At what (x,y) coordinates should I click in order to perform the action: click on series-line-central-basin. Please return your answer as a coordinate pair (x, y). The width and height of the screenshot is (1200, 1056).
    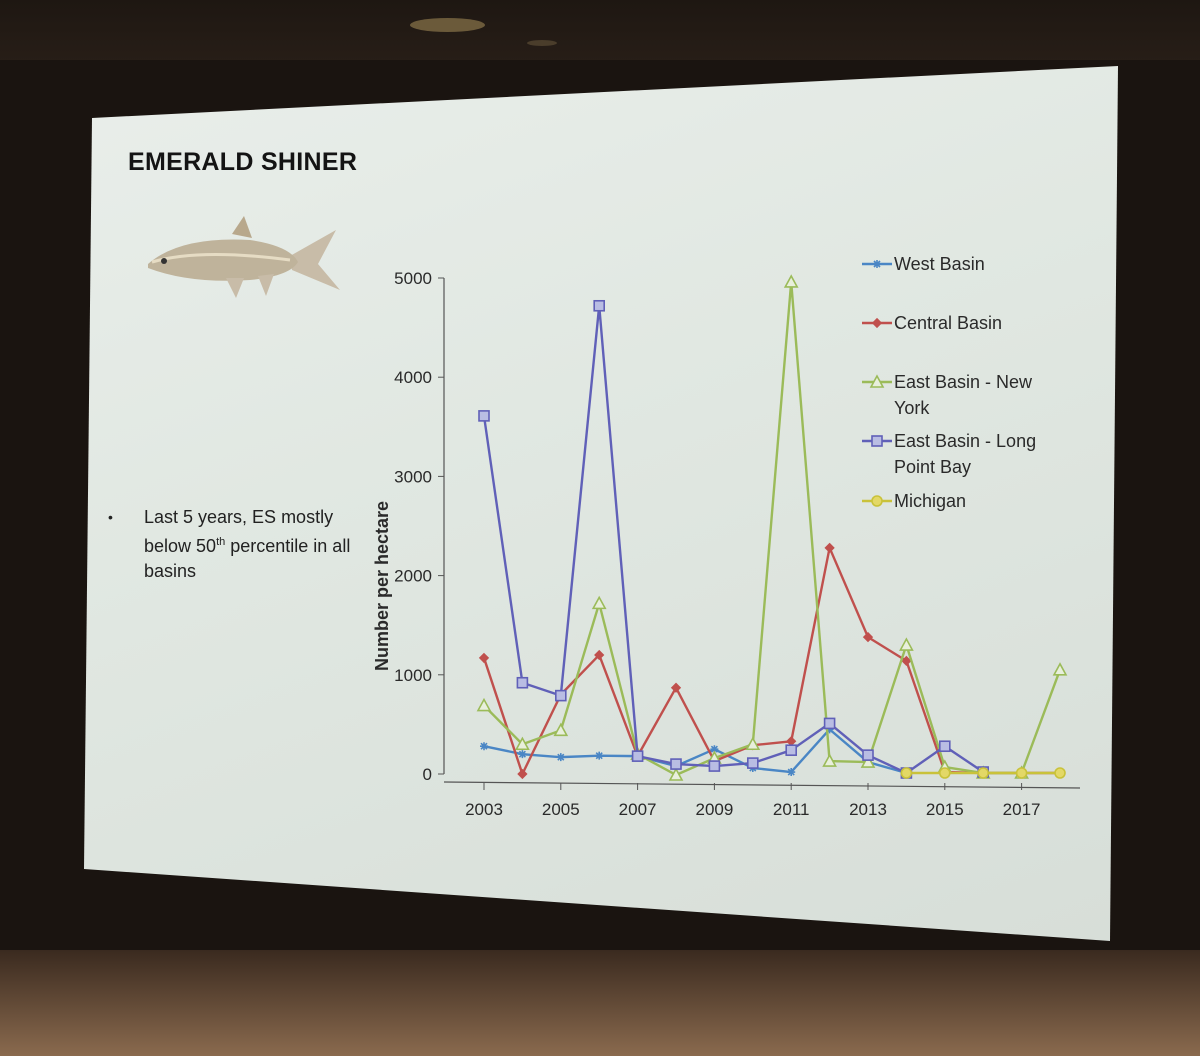
    Looking at the image, I should click on (771, 661).